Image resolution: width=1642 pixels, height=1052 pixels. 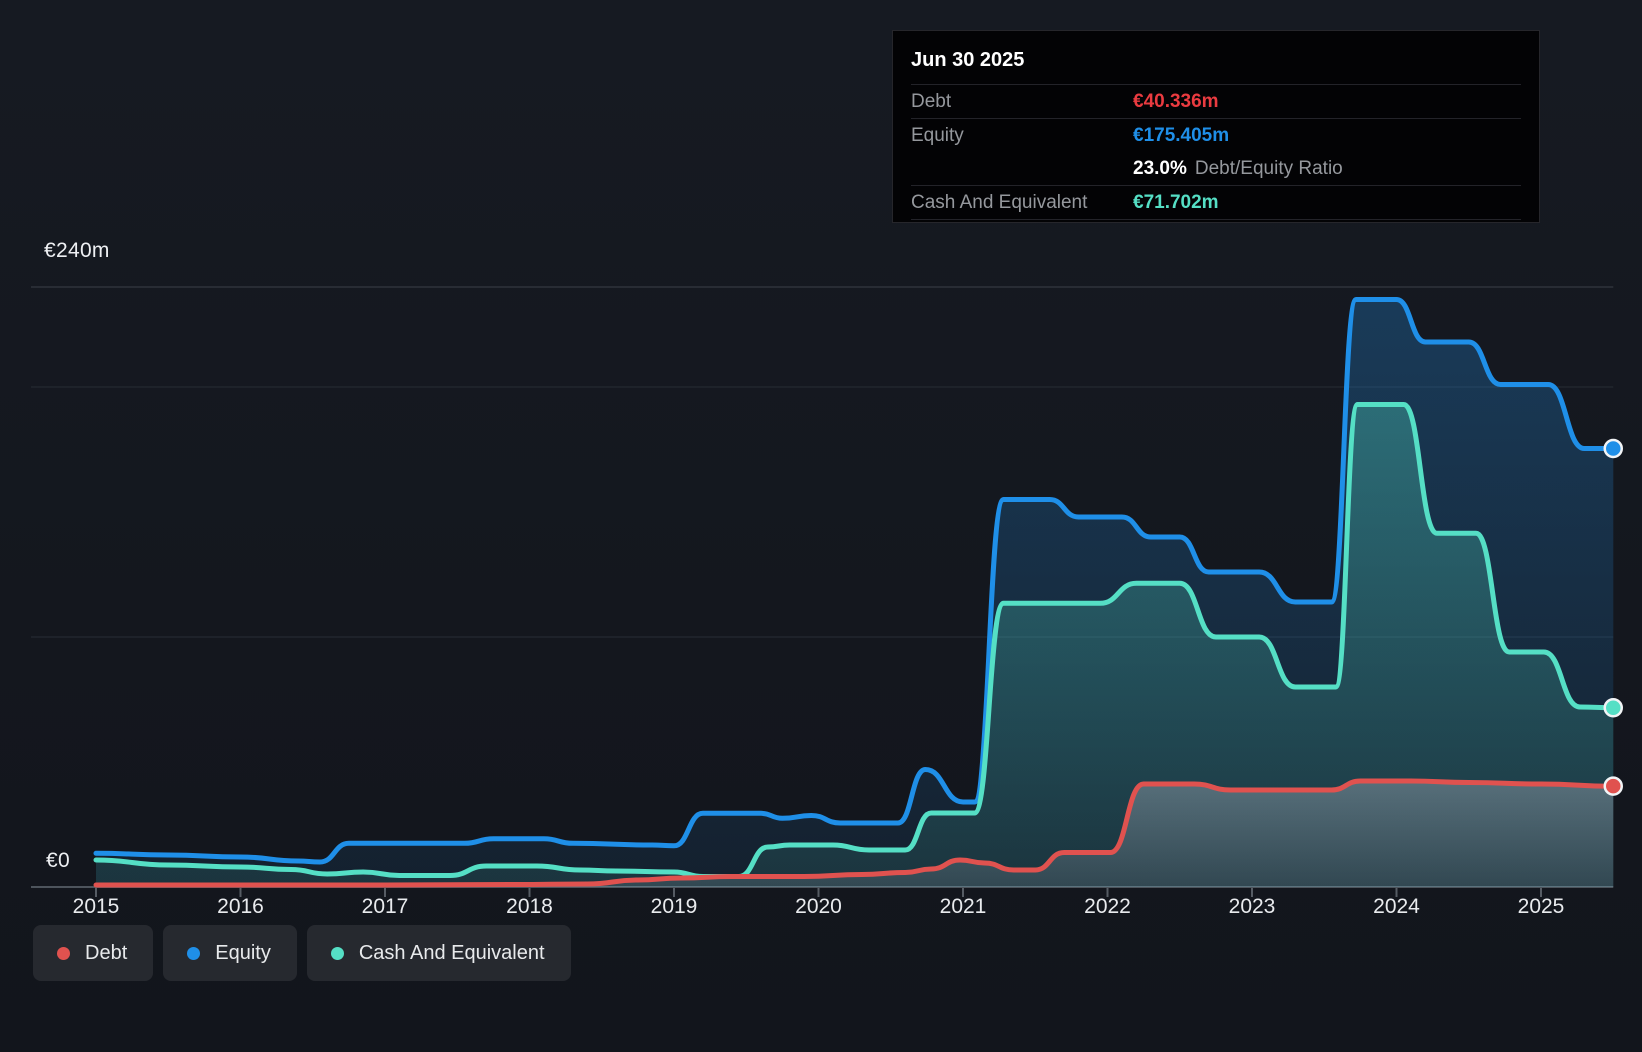 I want to click on tooltip-debt-label: Debt, so click(x=931, y=101).